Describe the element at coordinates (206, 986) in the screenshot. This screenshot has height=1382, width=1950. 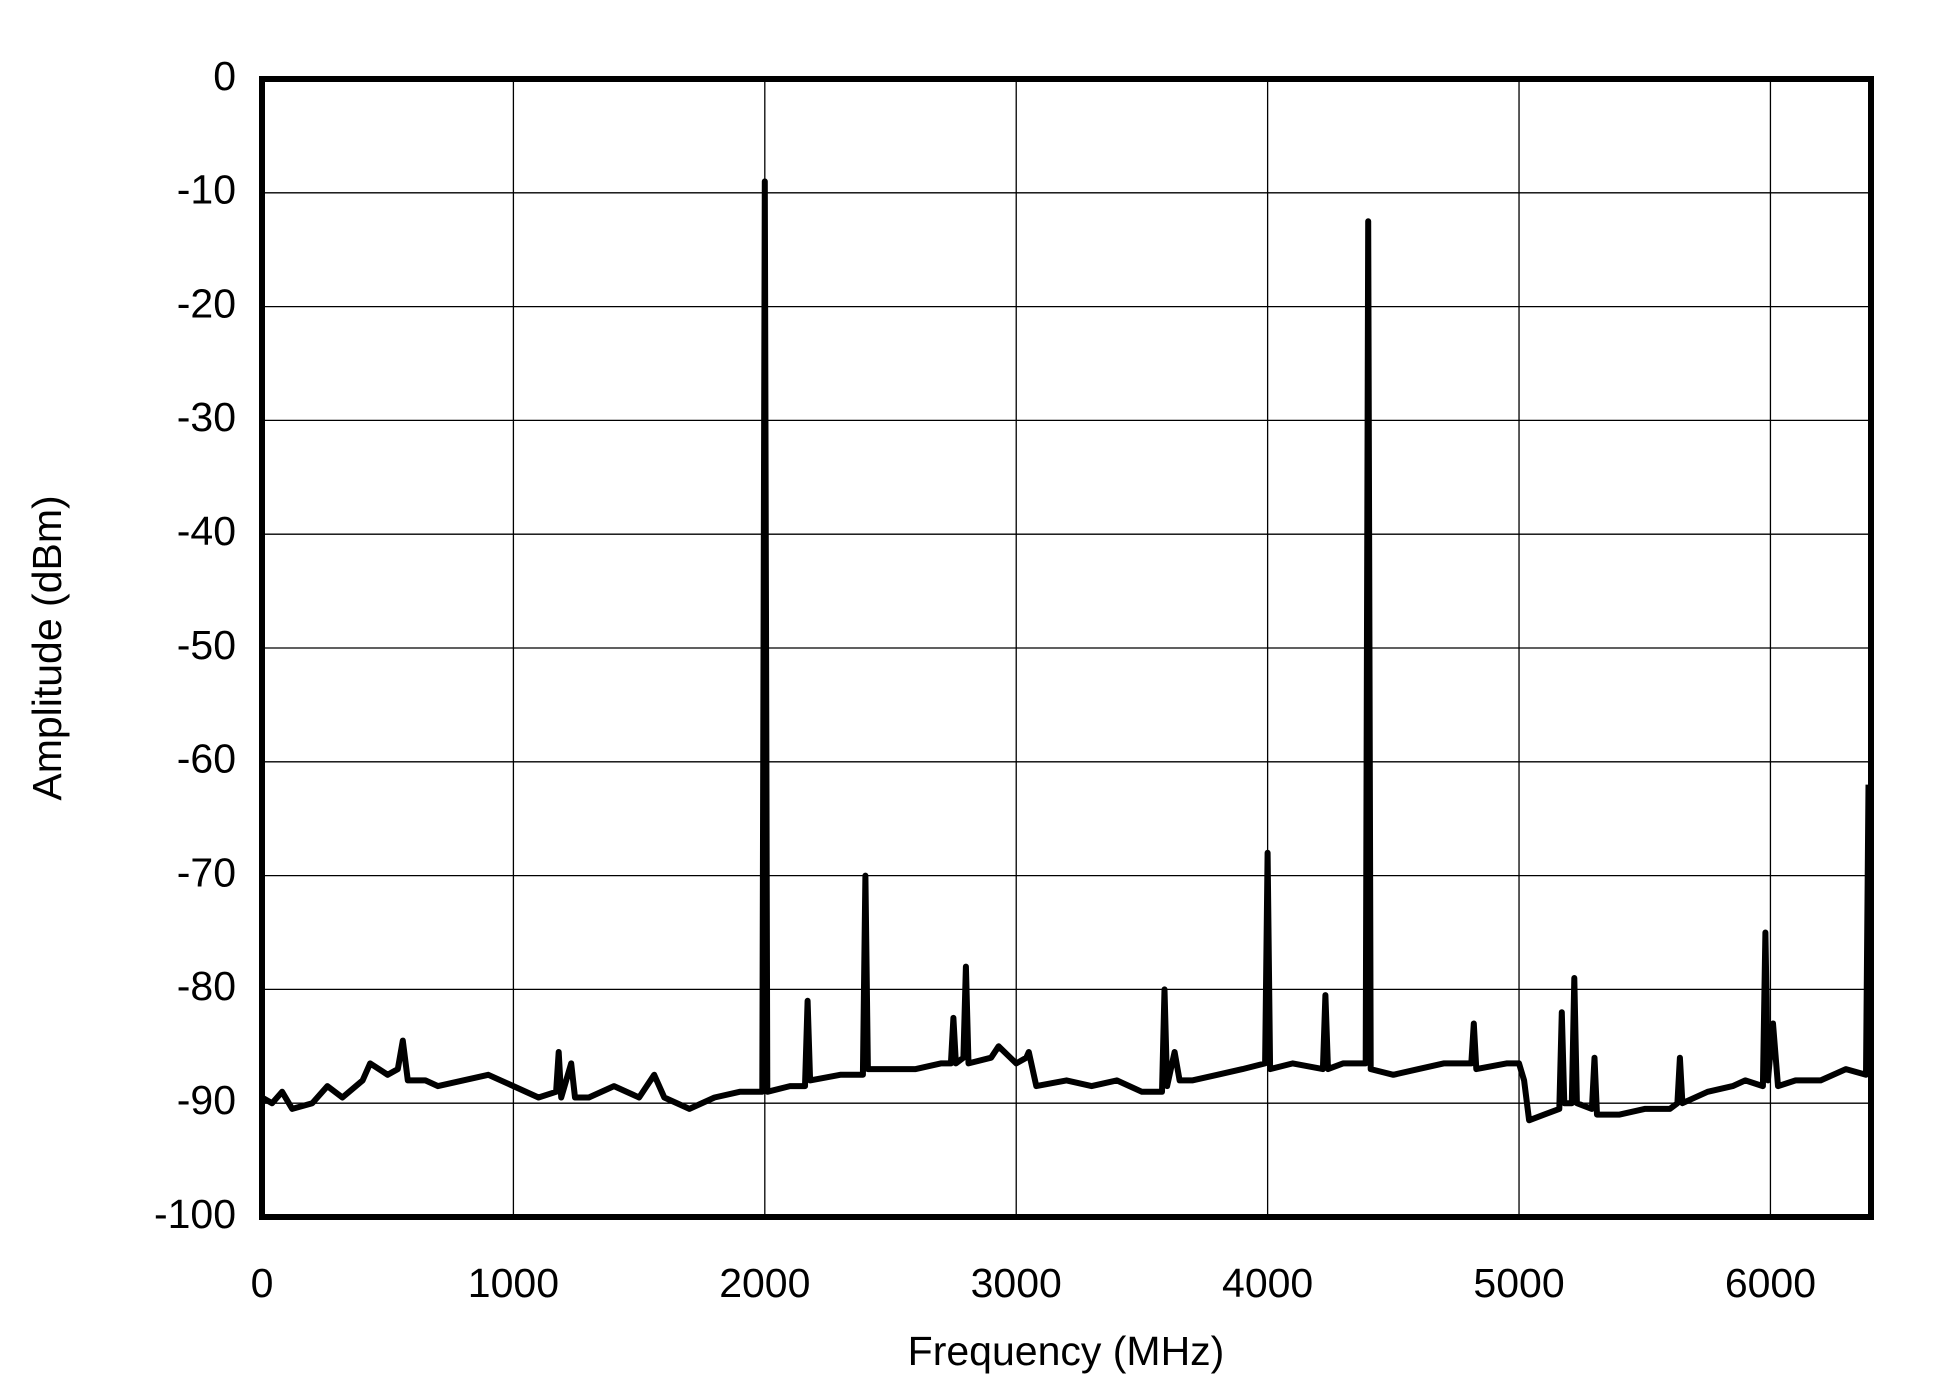
I see `y-tick-label: -80` at that location.